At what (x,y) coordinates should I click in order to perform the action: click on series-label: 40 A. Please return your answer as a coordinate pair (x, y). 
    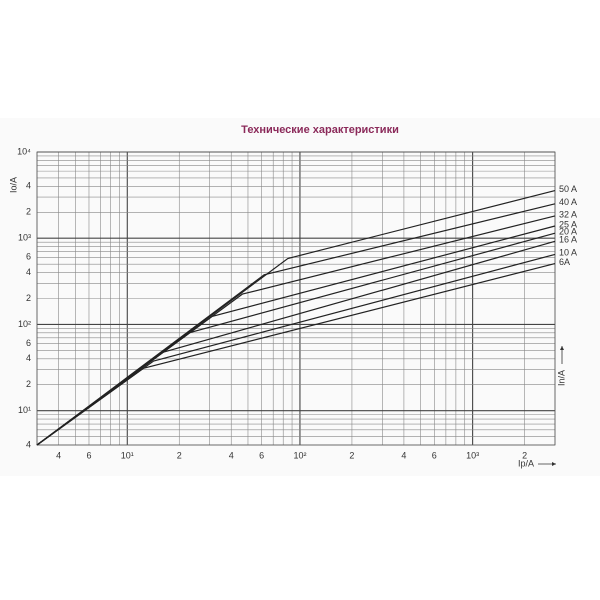
    Looking at the image, I should click on (568, 202).